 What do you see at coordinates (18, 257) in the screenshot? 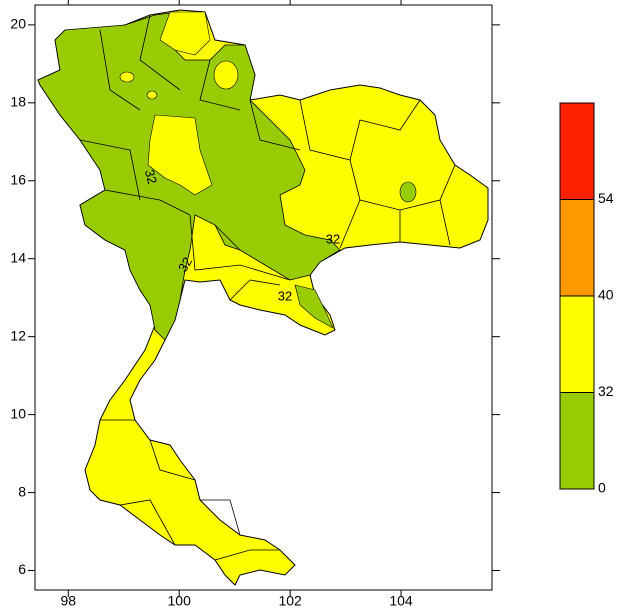
I see `y-tick-label: 14` at bounding box center [18, 257].